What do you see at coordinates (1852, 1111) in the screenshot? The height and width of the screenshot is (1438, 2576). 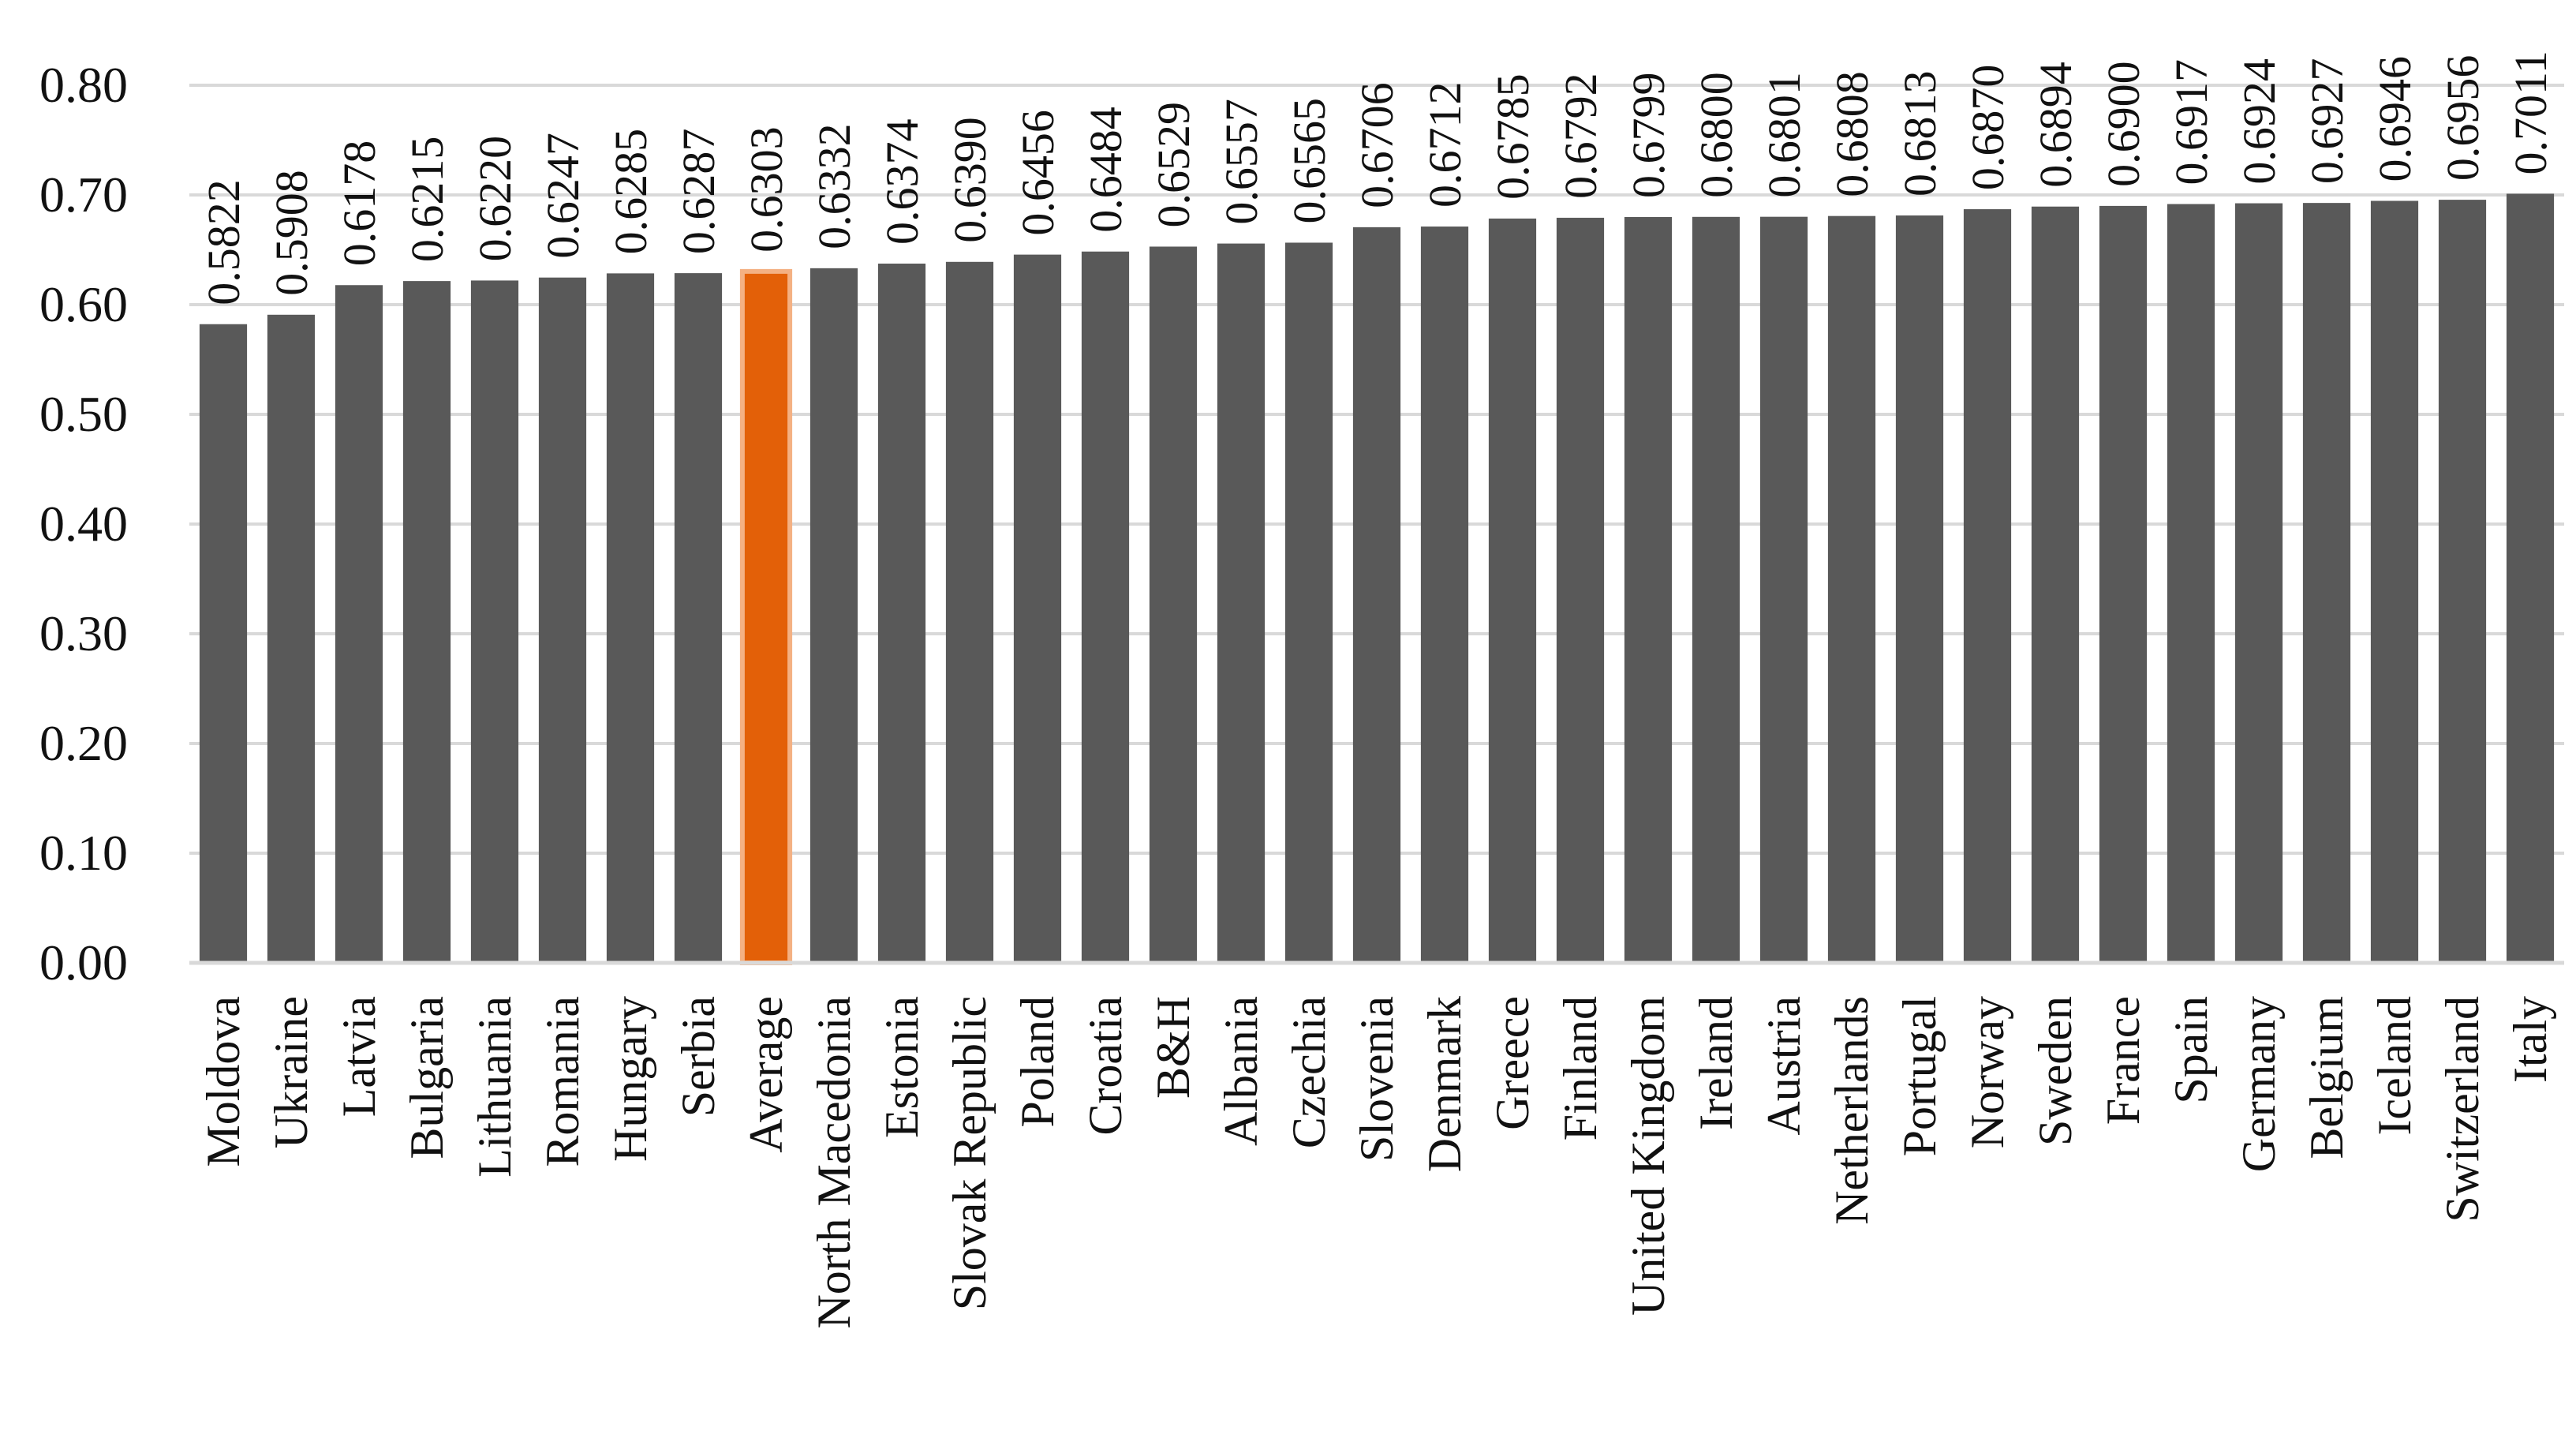 I see `category-label: Netherlands` at bounding box center [1852, 1111].